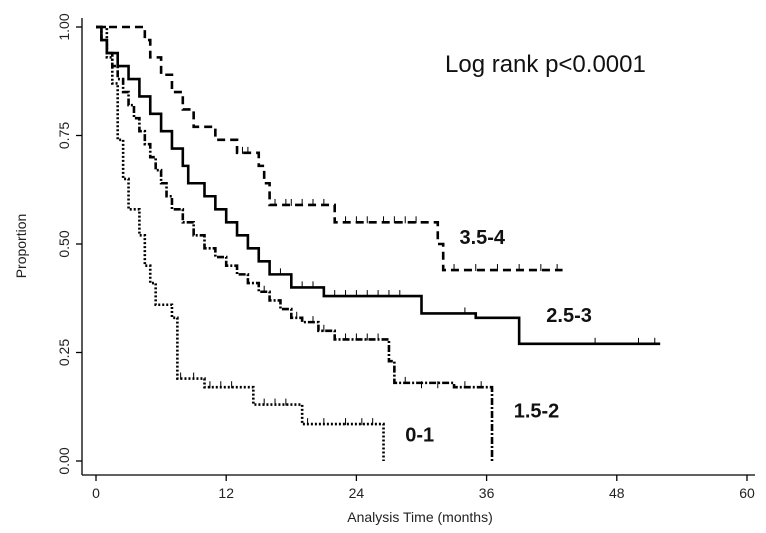 Image resolution: width=766 pixels, height=533 pixels. I want to click on y-tick-label-2: 0.50, so click(64, 243).